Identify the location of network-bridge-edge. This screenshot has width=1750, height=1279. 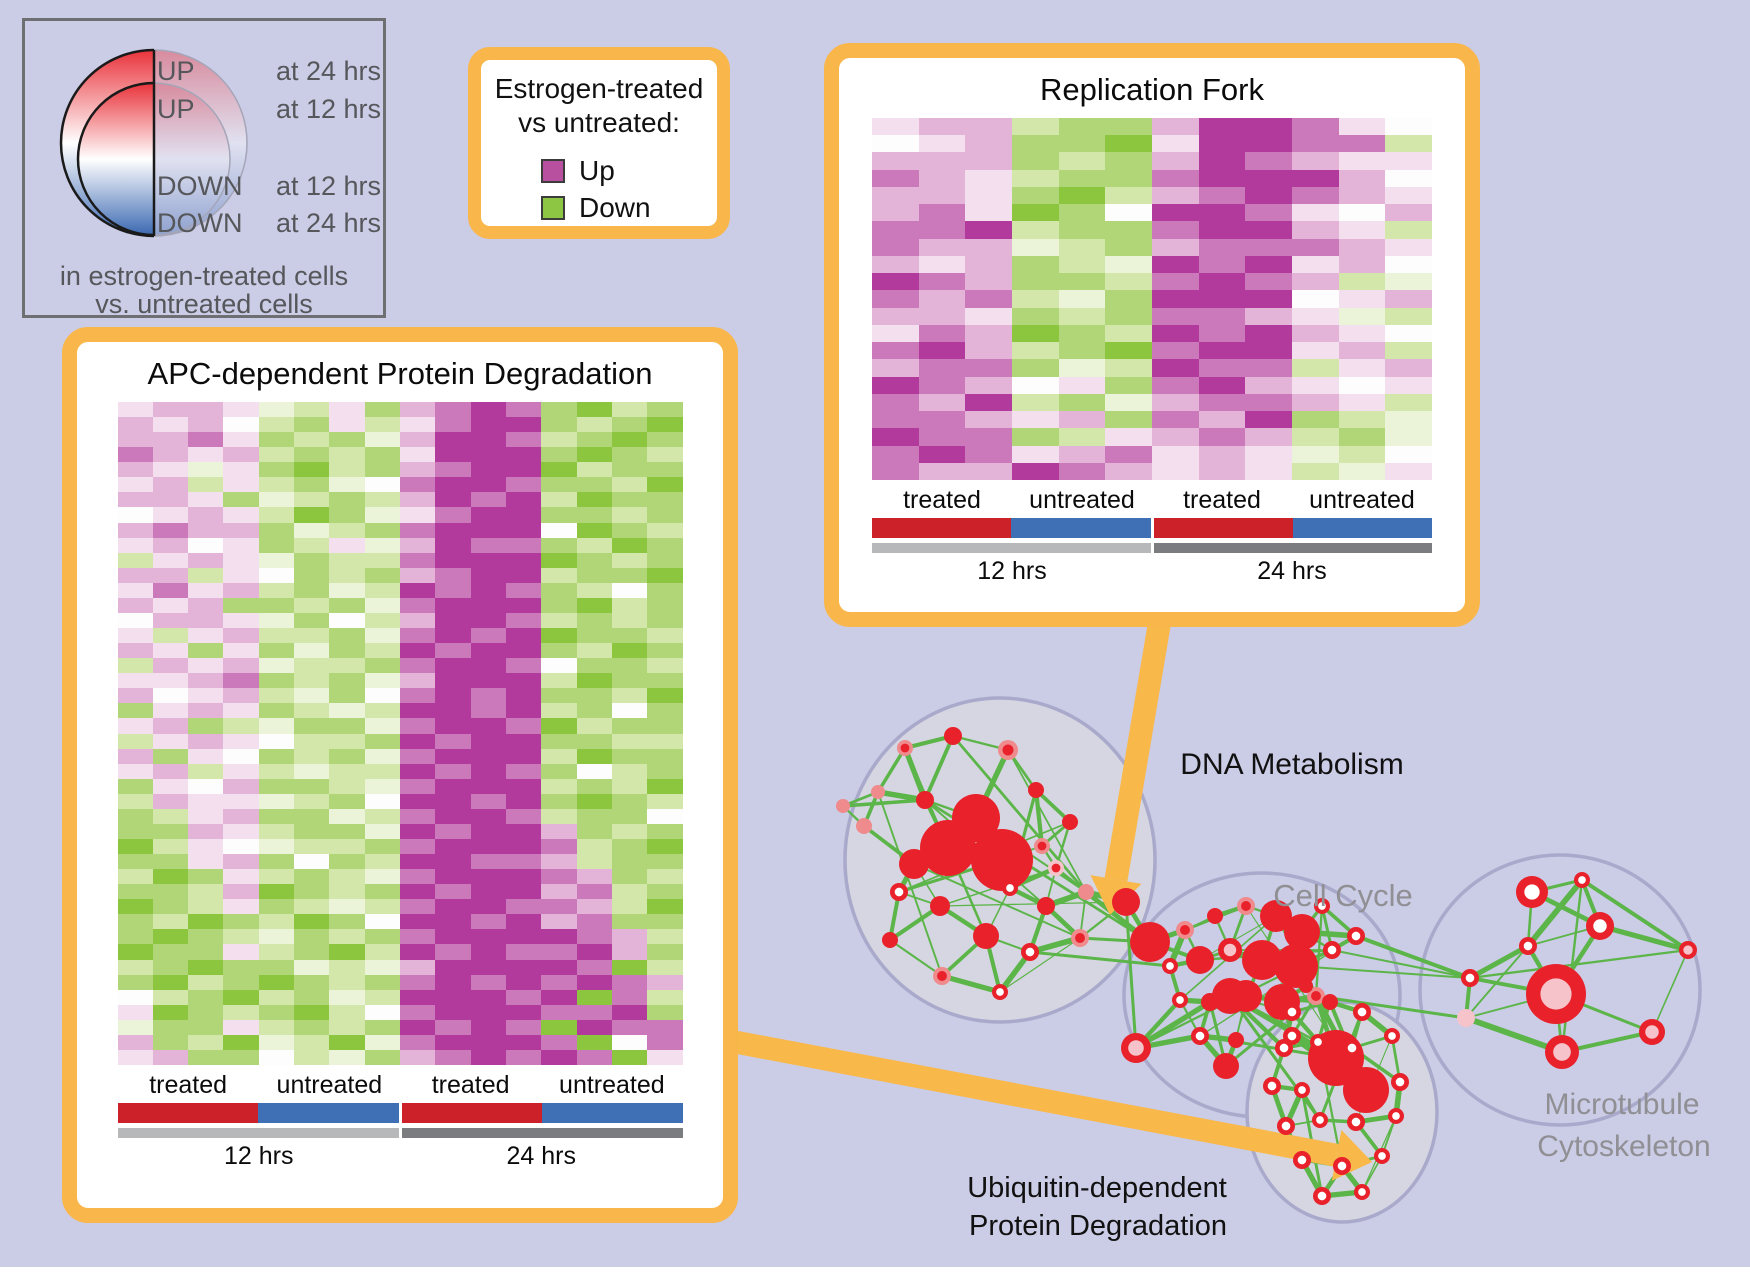
(1259, 1039).